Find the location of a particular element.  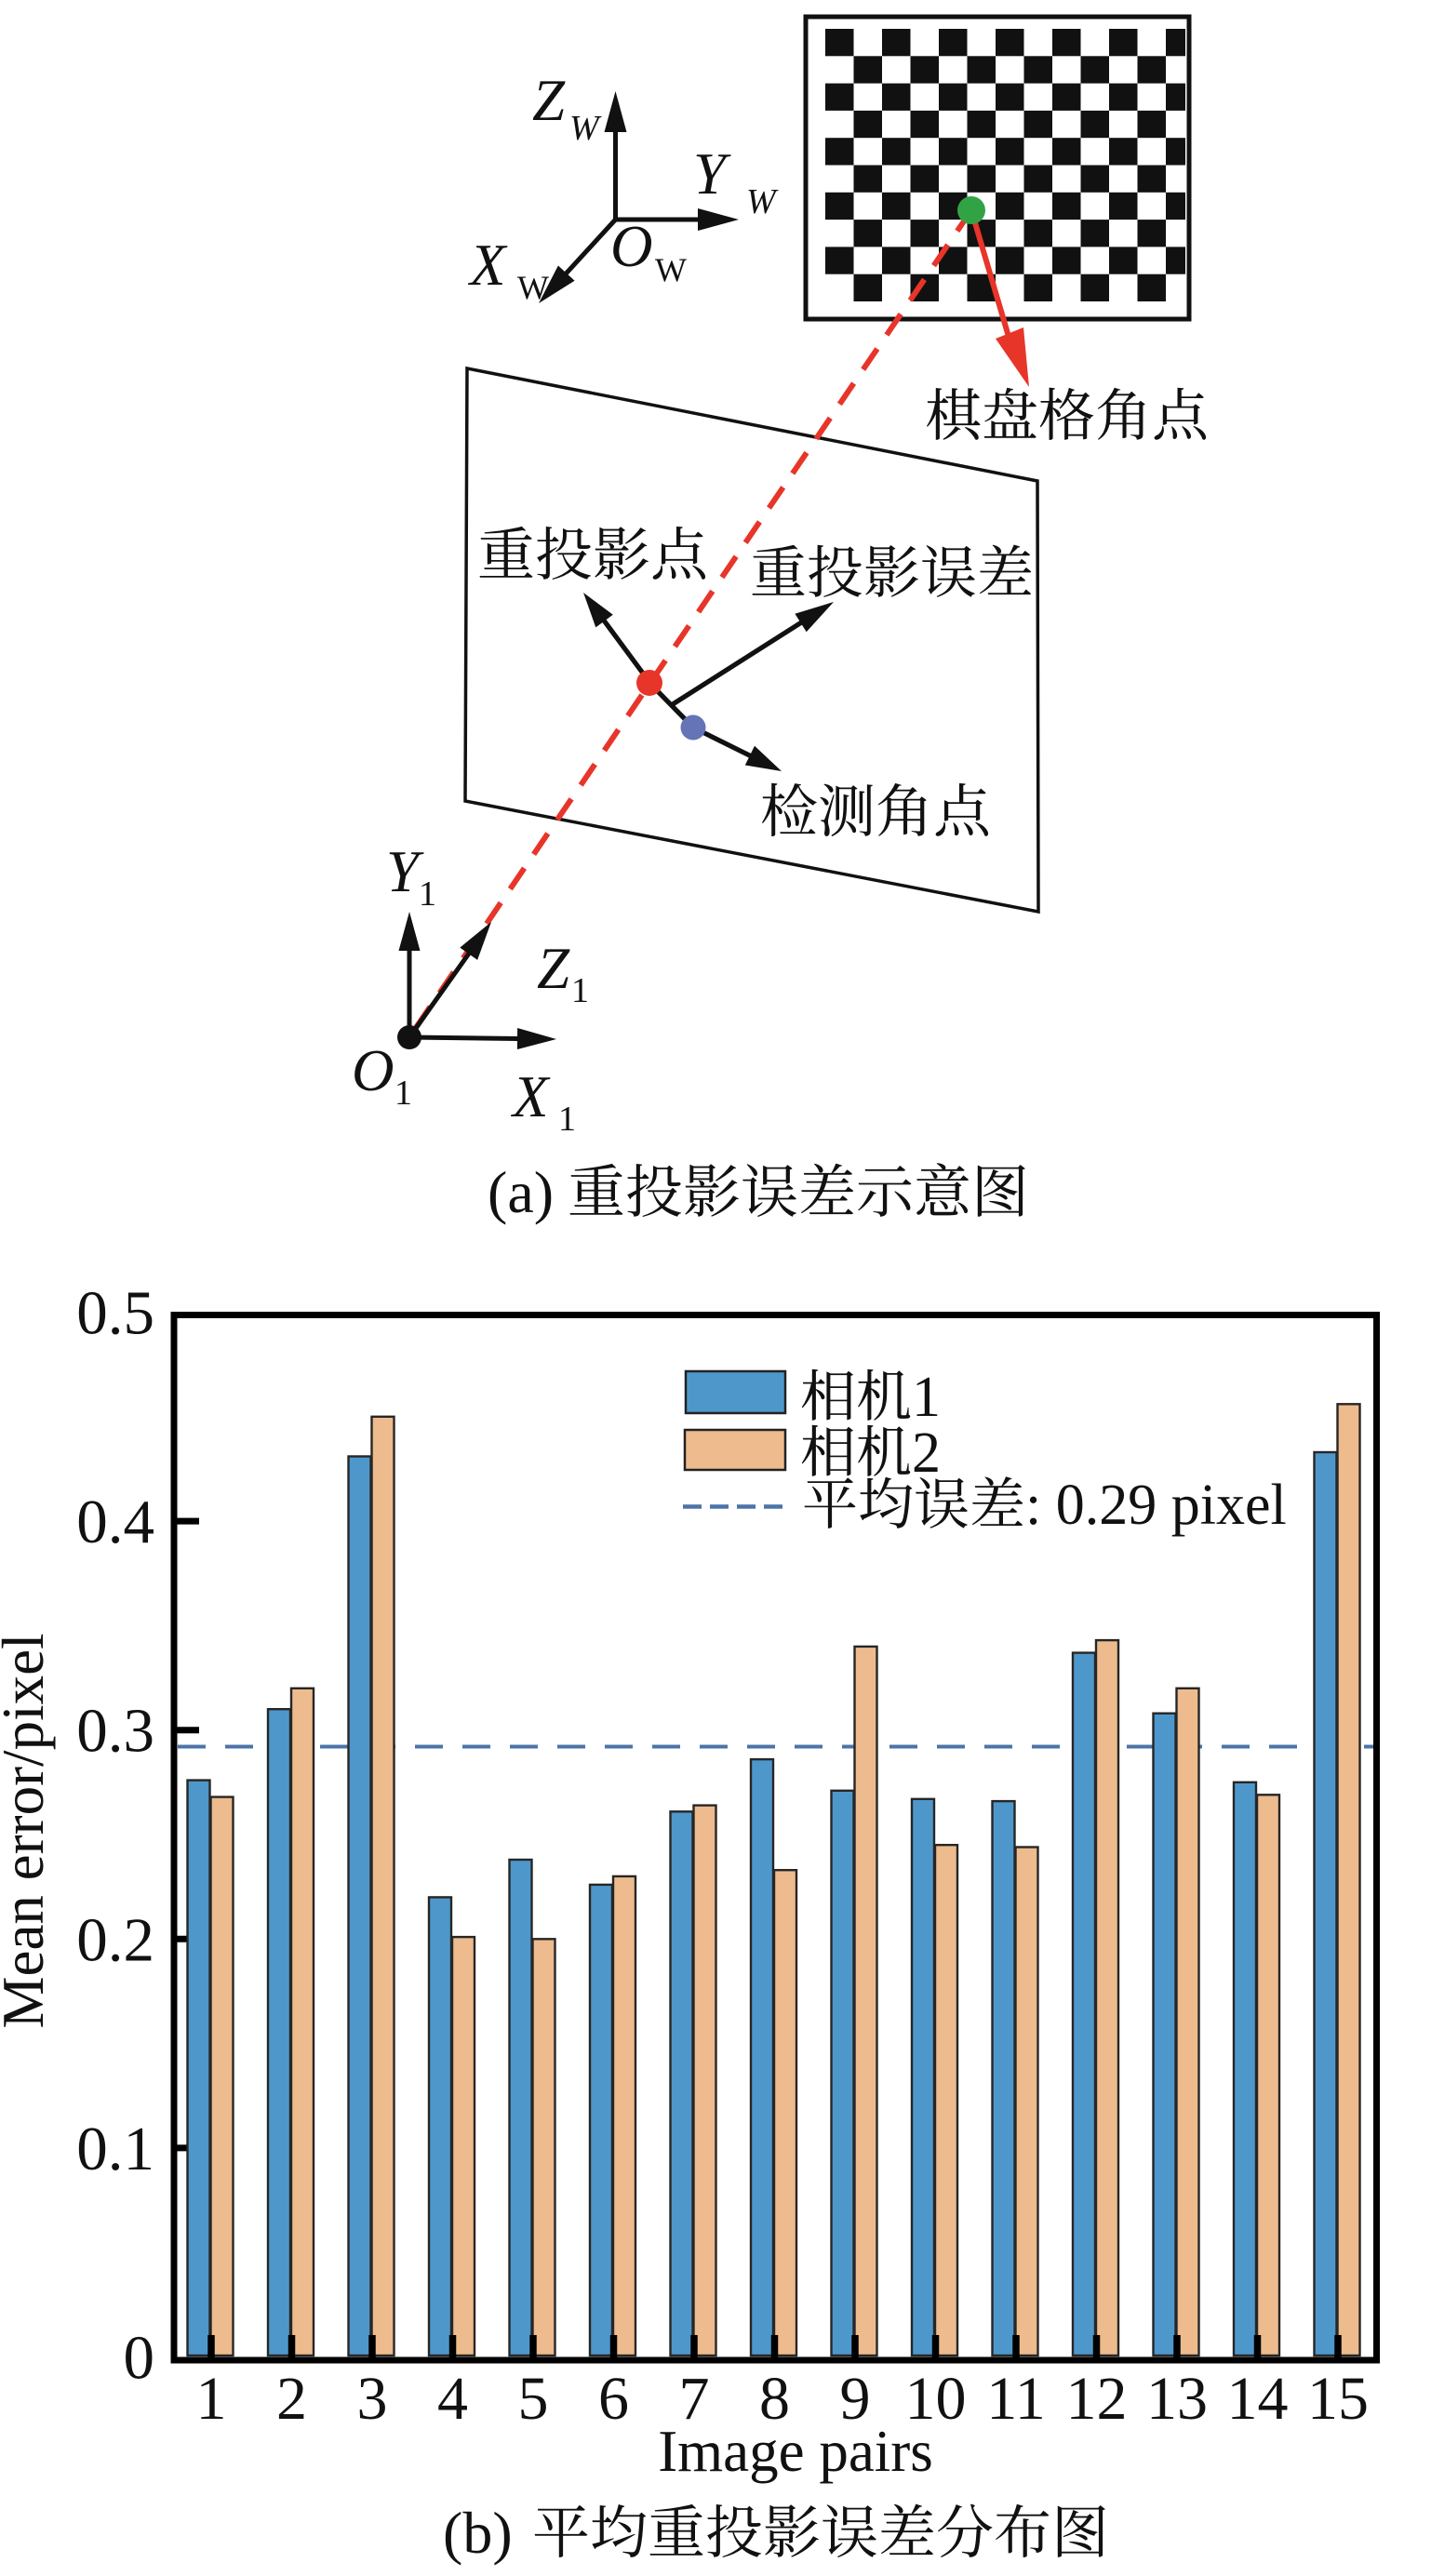

svg-text: 5 is located at coordinates (533, 2399).